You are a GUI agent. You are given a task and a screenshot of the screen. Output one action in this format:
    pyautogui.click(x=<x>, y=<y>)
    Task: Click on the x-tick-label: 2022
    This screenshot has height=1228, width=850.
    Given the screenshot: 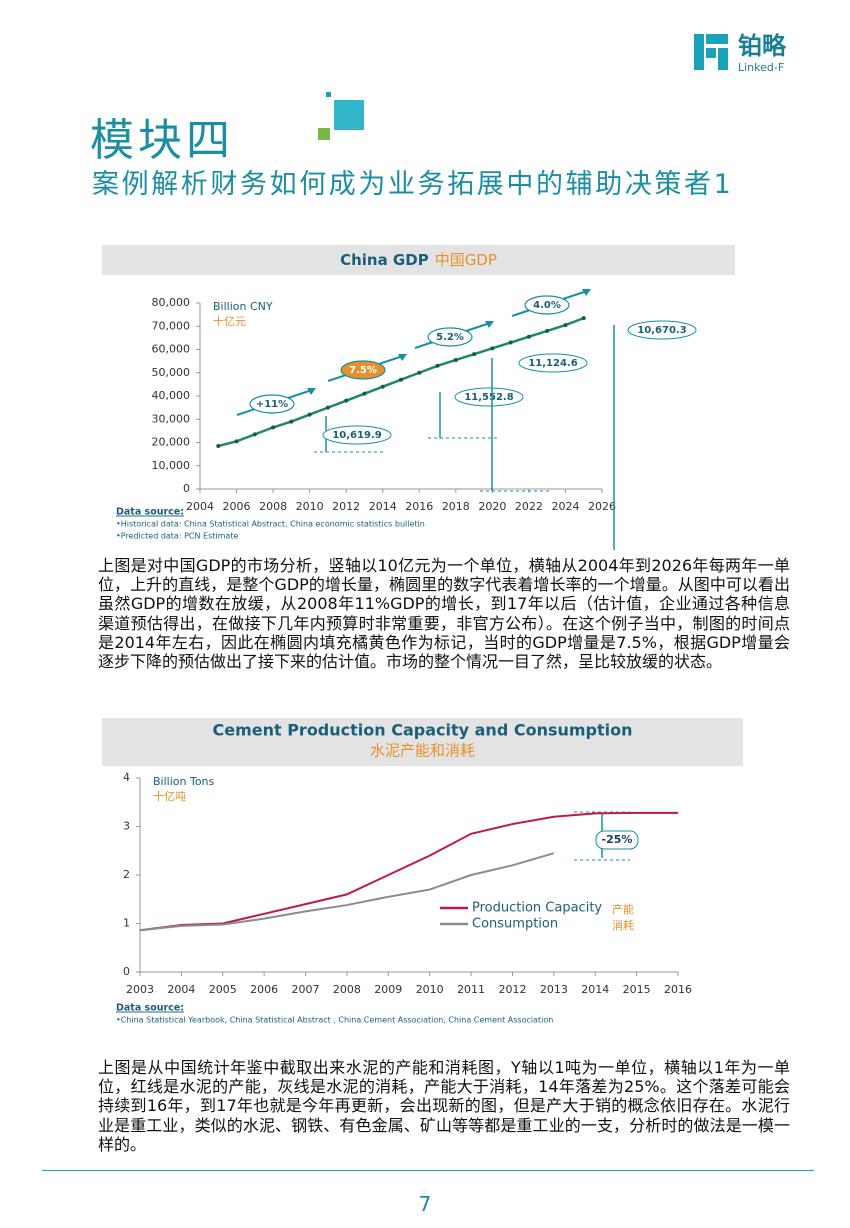 What is the action you would take?
    pyautogui.click(x=529, y=506)
    